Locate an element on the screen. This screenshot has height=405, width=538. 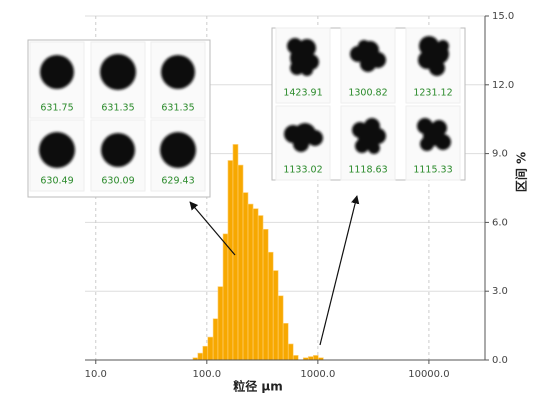
y-tick-label: 12.0 is located at coordinates (503, 85).